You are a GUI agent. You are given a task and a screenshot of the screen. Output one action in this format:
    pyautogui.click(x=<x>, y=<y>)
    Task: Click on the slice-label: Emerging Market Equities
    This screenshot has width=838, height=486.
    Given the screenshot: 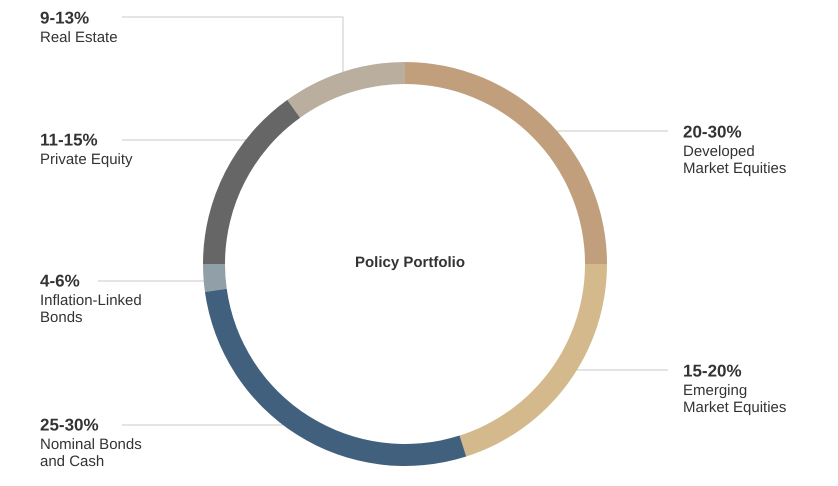 What is the action you would take?
    pyautogui.click(x=734, y=399)
    